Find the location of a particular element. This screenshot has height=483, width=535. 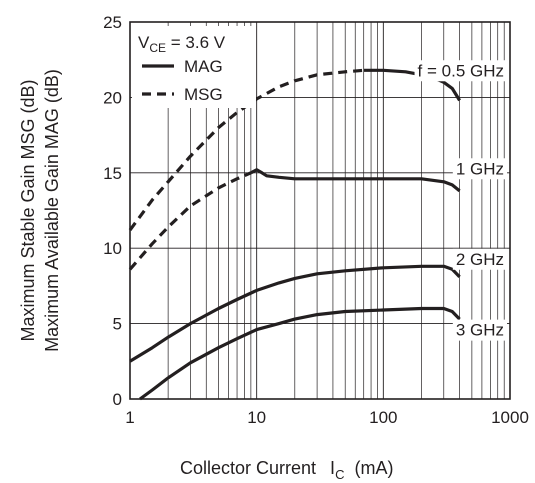

x-axis-label: Collector Current IC (mA) is located at coordinates (286, 470).